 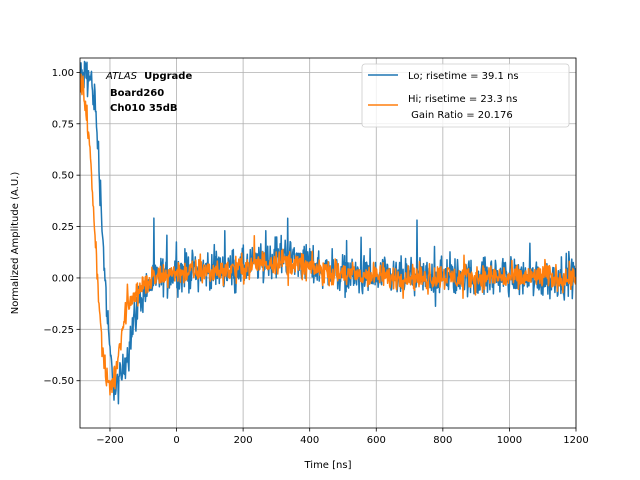 I want to click on svg-text: ATLAS Upgrade, so click(x=148, y=76).